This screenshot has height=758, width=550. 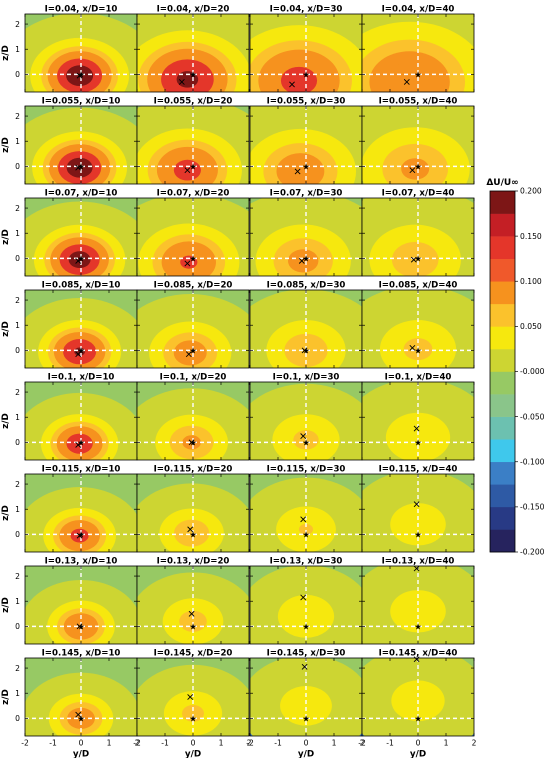 What do you see at coordinates (418, 562) in the screenshot?
I see `panel-title: I=0.13, x/D=40` at bounding box center [418, 562].